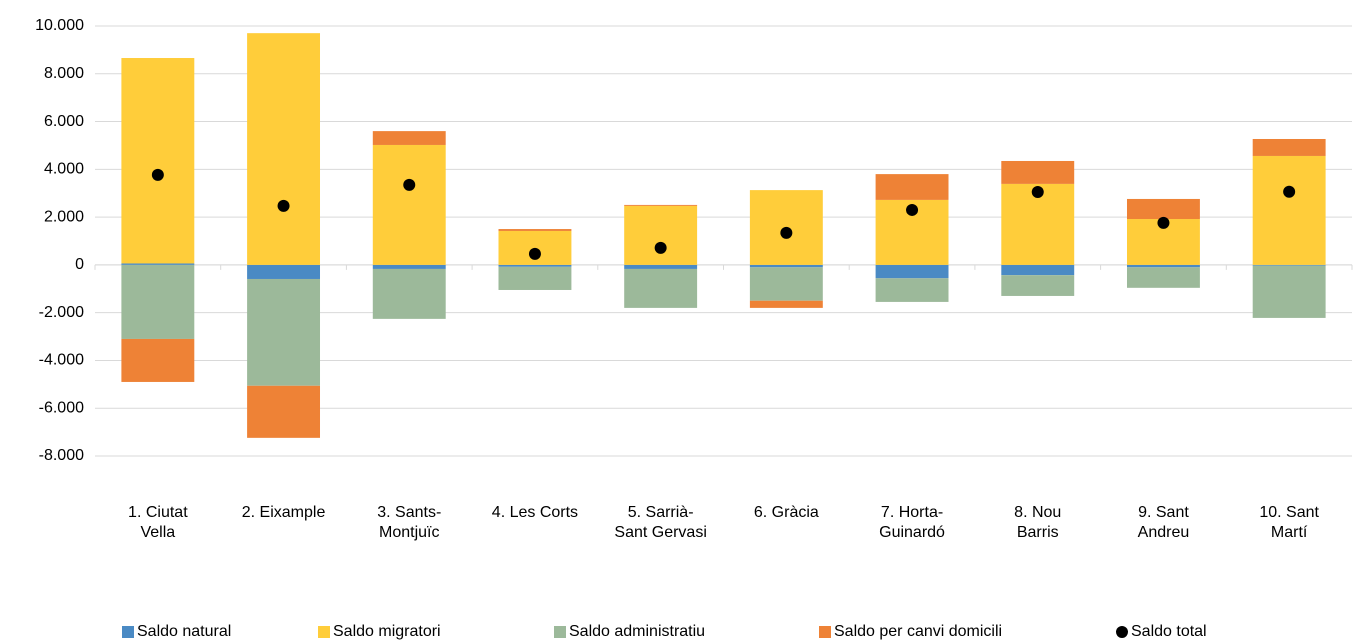 The image size is (1354, 643). I want to click on legend-label: Saldo migratori, so click(387, 631).